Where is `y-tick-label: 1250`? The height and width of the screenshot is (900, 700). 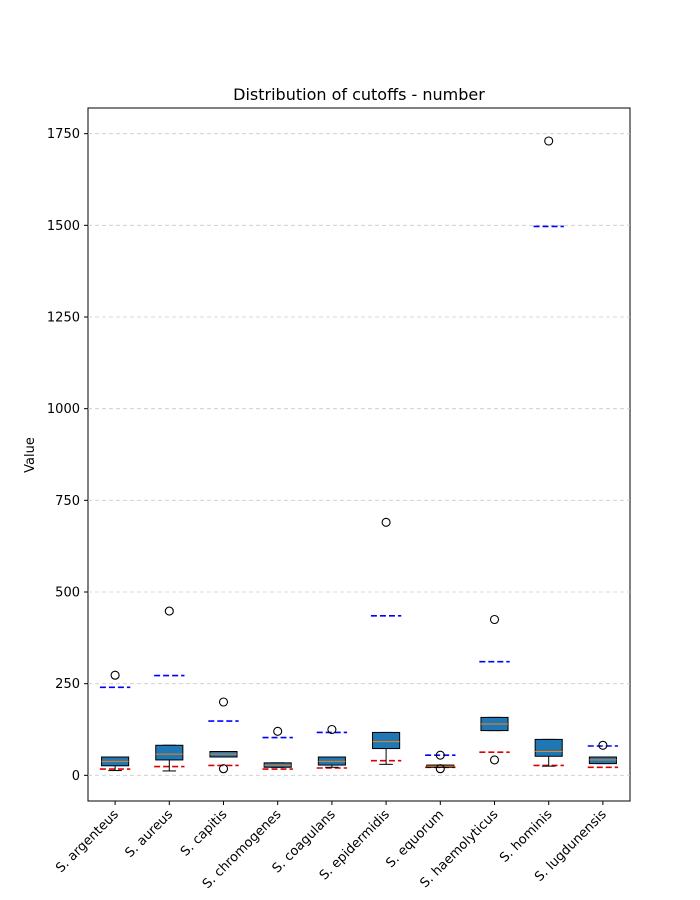
y-tick-label: 1250 is located at coordinates (63, 318).